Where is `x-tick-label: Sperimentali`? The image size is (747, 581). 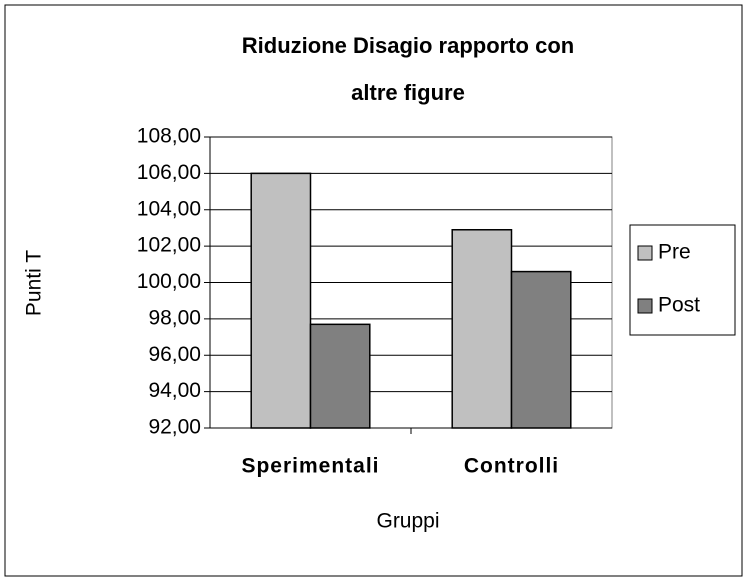 x-tick-label: Sperimentali is located at coordinates (310, 466).